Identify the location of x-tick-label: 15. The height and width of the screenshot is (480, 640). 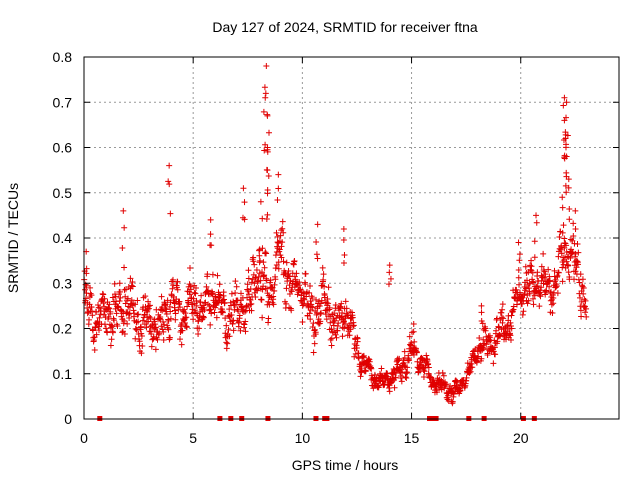
(412, 438).